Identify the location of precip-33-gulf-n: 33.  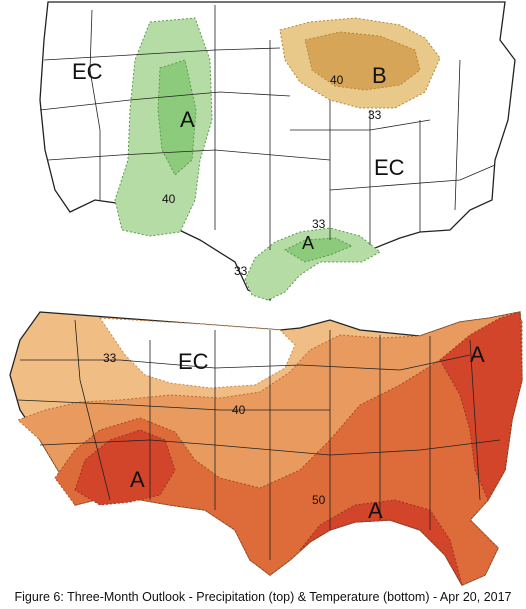
(319, 224).